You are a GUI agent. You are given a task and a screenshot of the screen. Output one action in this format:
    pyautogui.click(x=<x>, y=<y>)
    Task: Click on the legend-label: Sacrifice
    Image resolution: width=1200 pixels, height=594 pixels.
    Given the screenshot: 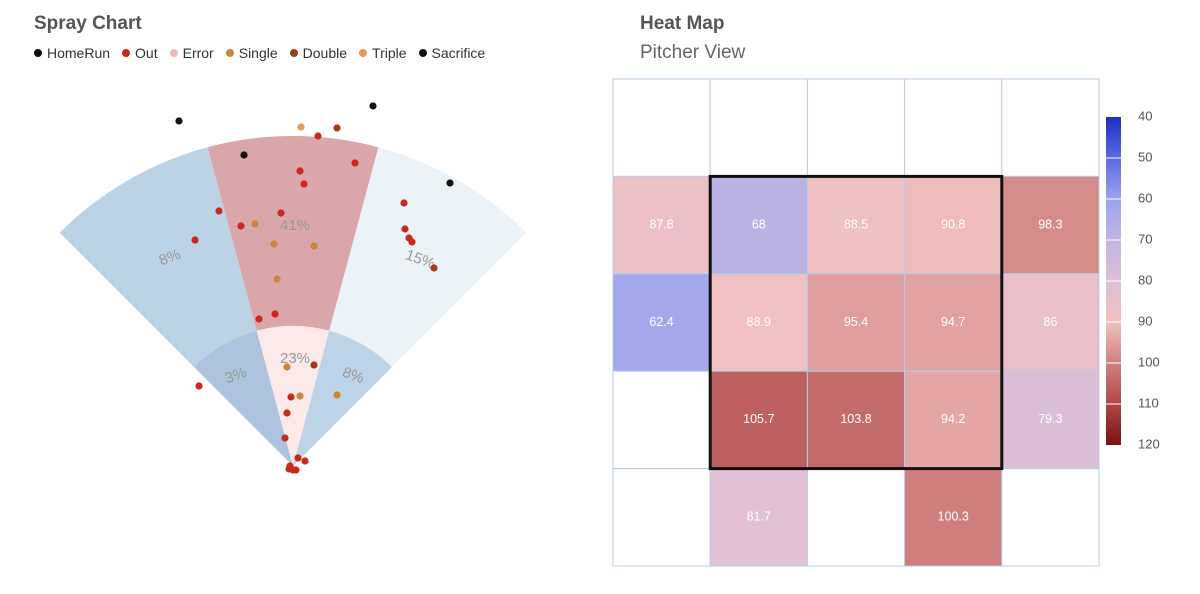 What is the action you would take?
    pyautogui.click(x=458, y=53)
    